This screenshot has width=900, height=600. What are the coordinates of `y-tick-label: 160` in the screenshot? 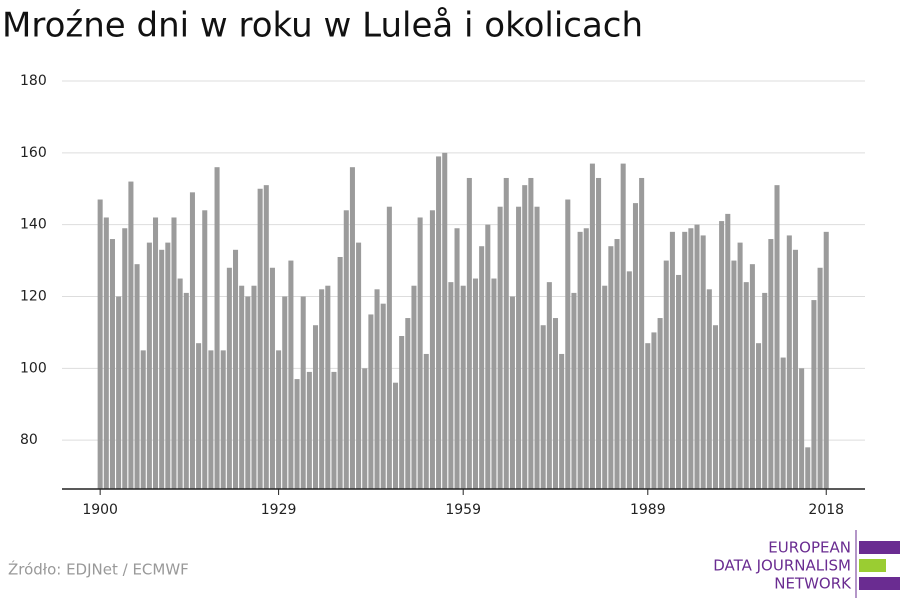 It's located at (33, 153).